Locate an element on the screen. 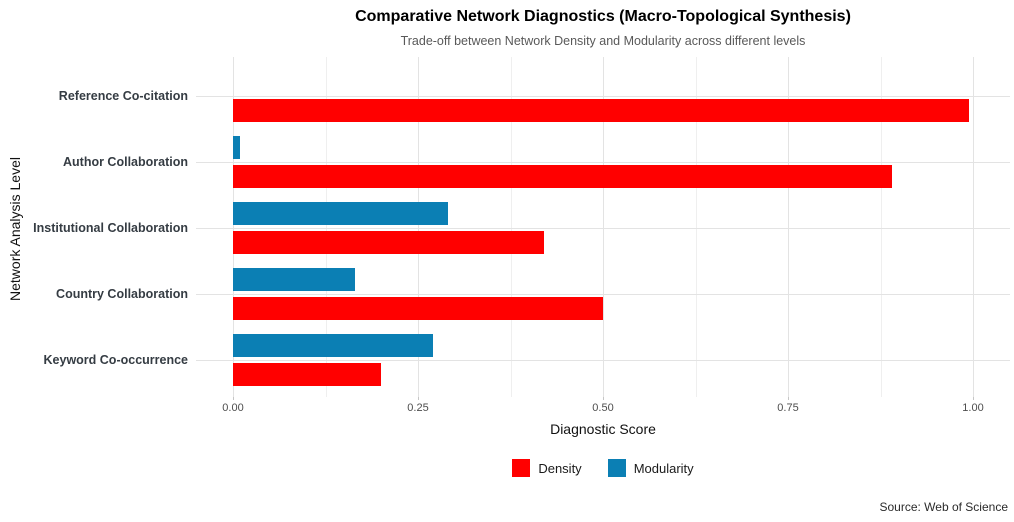 The width and height of the screenshot is (1014, 522). legend-item-density: Density is located at coordinates (547, 468).